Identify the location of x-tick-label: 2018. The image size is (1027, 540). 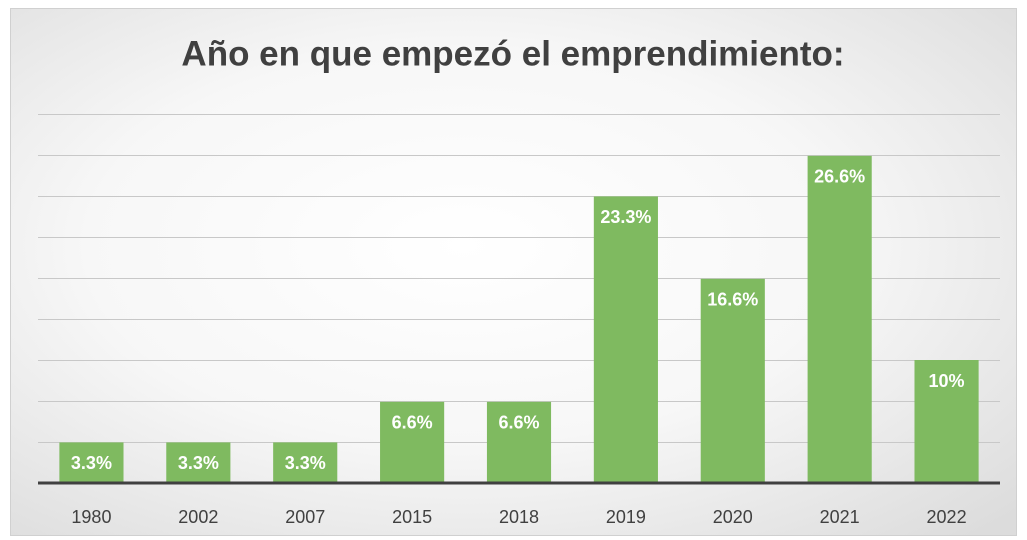
(519, 517).